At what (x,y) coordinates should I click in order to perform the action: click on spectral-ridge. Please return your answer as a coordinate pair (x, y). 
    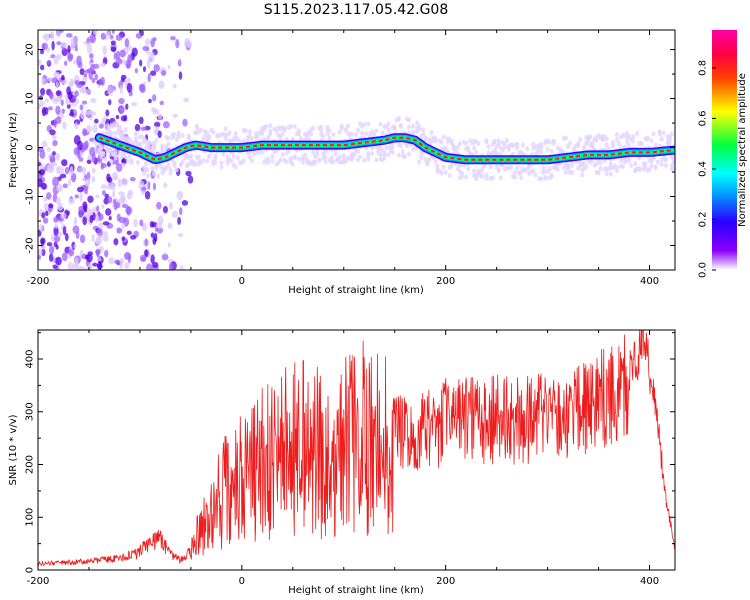
    Looking at the image, I should click on (384, 149).